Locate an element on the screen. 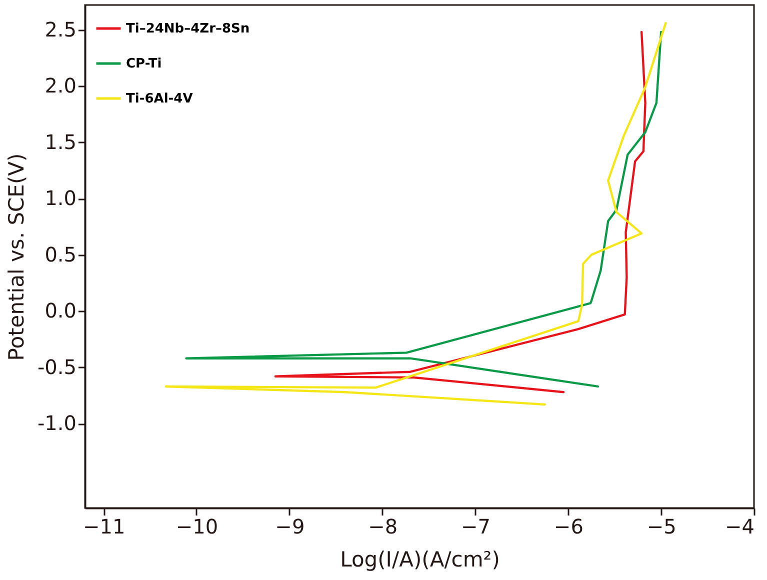 The image size is (767, 580). x-tick-label: −9 is located at coordinates (290, 526).